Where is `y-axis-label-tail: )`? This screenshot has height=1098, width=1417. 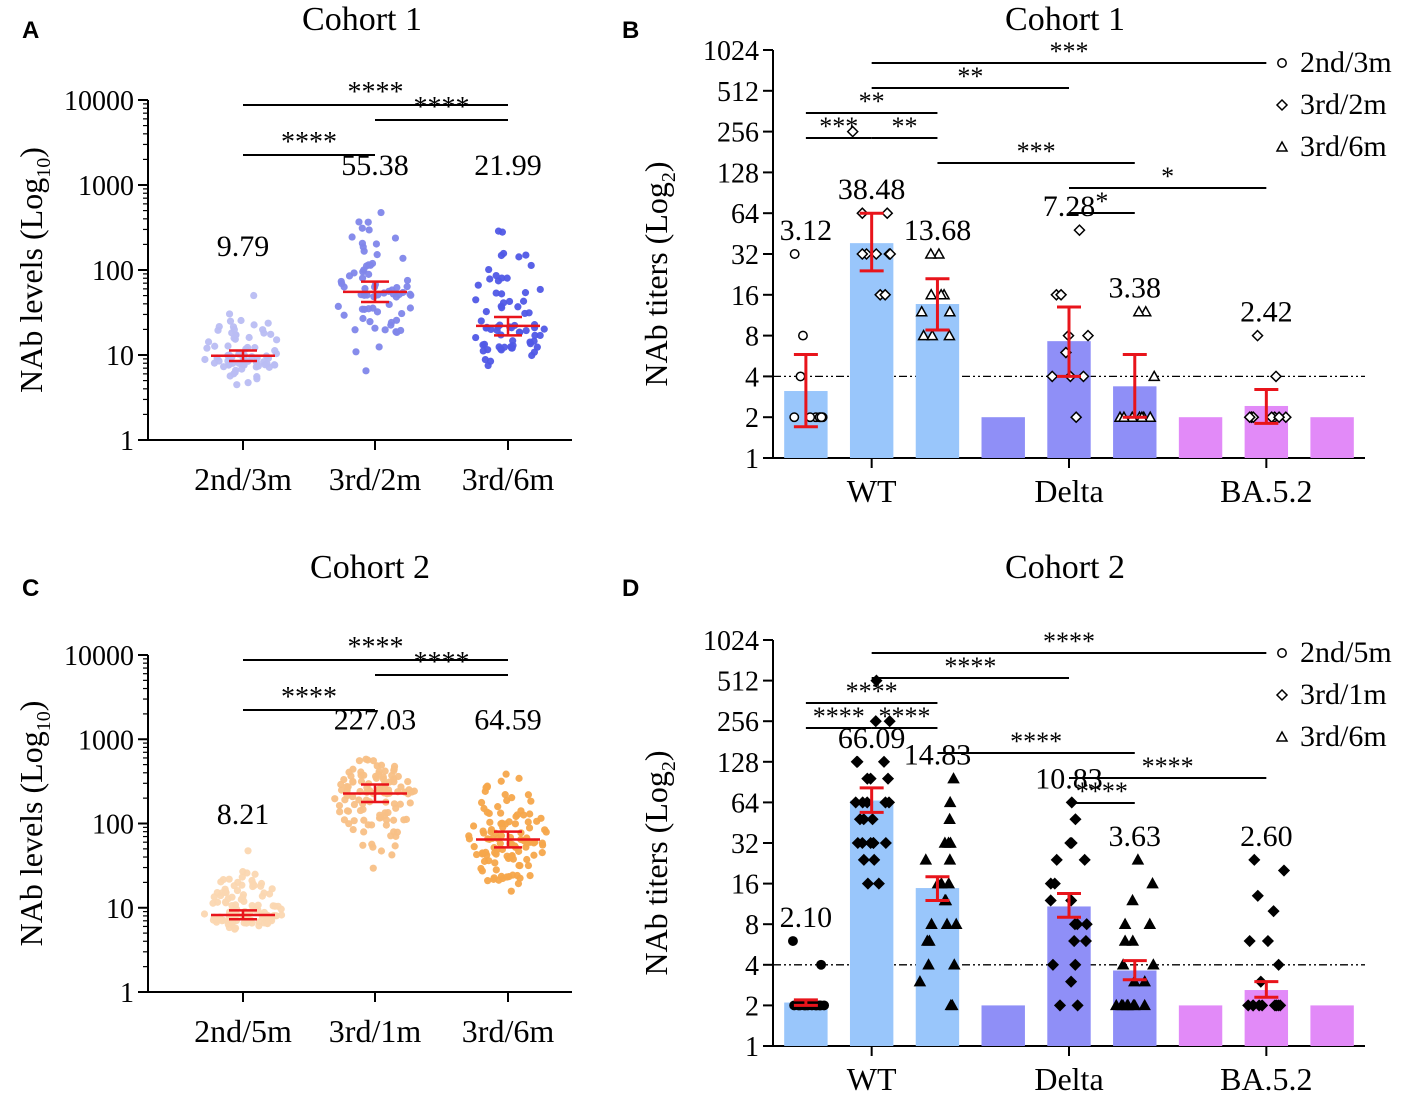 y-axis-label-tail: ) is located at coordinates (31, 706).